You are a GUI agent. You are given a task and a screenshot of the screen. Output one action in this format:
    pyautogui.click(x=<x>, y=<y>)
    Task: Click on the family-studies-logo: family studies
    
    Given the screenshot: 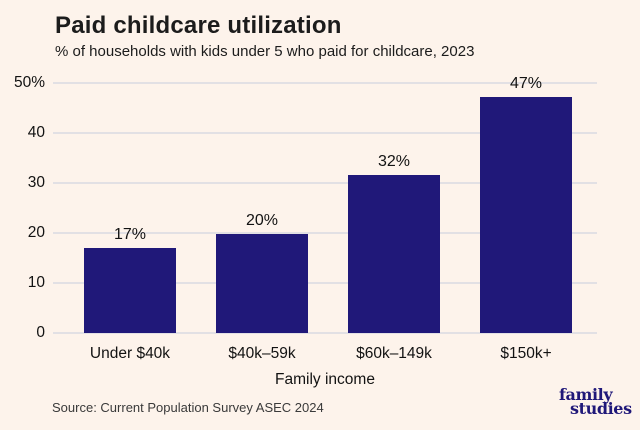 What is the action you would take?
    pyautogui.click(x=595, y=401)
    